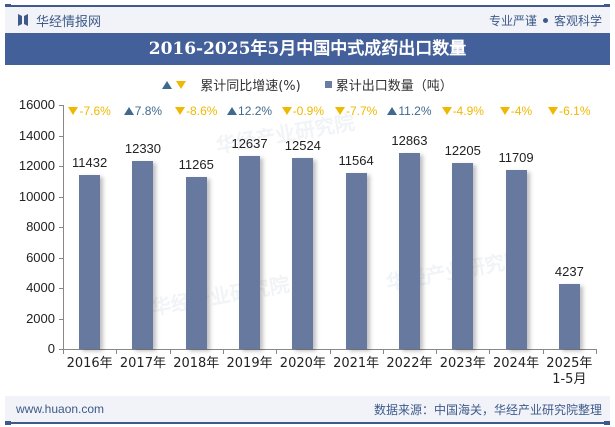  Describe the element at coordinates (463, 111) in the screenshot. I see `growth-annotation: -4.9%` at that location.